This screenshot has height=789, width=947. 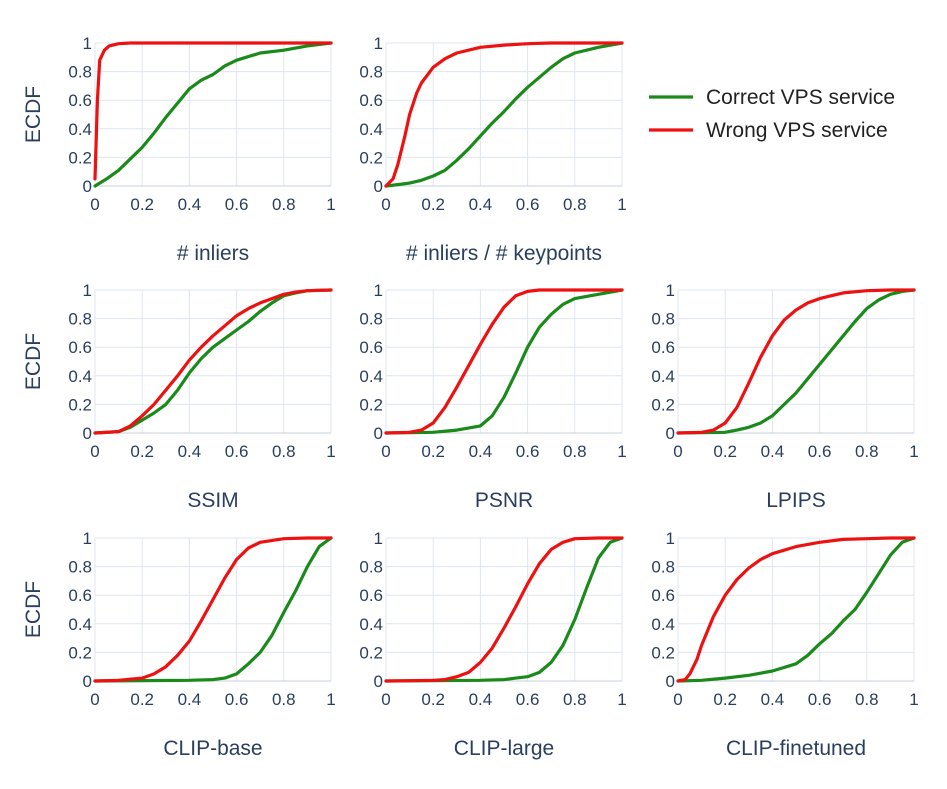 I want to click on panel-3: 0 0.2 0.4 0.6 0.8 1 0 0.2 0.4 0.6 0.8 1 SSIM ECDF, so click(x=179, y=396).